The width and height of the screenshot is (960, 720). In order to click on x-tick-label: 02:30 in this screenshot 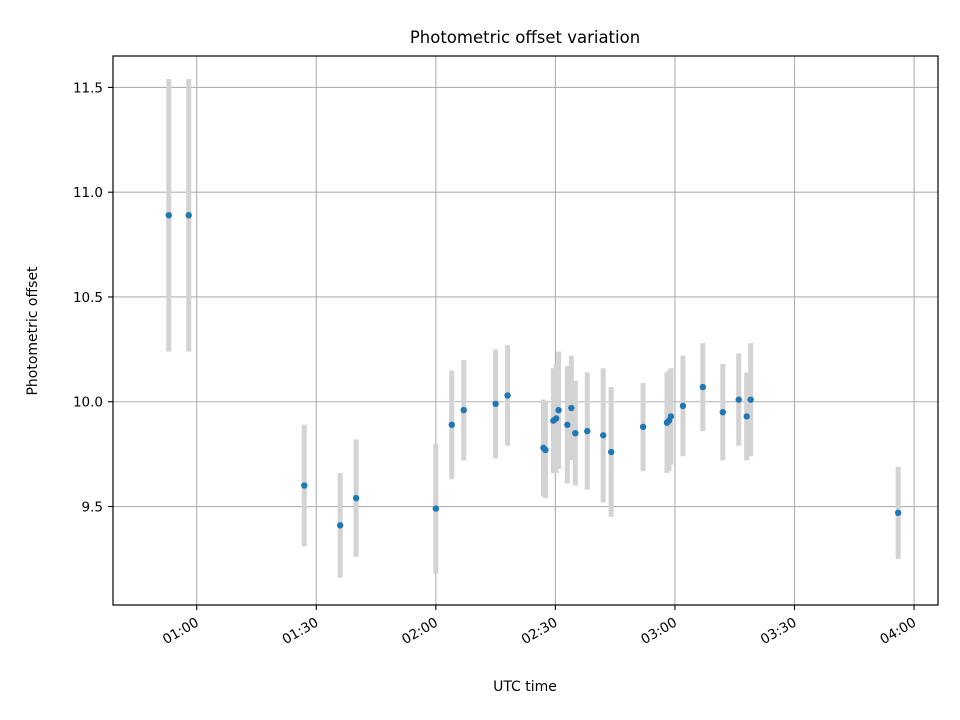, I will do `click(540, 631)`.